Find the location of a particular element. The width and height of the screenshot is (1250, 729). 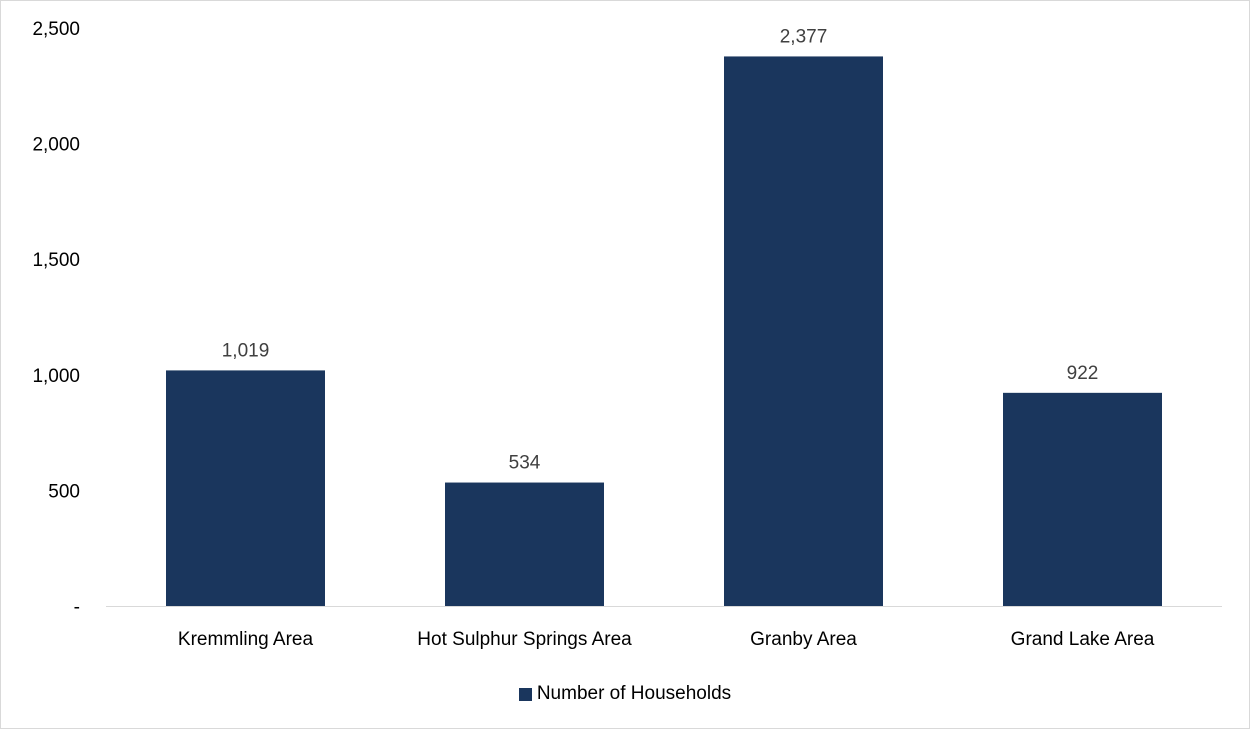

y-tick-label: 2,000 is located at coordinates (56, 145).